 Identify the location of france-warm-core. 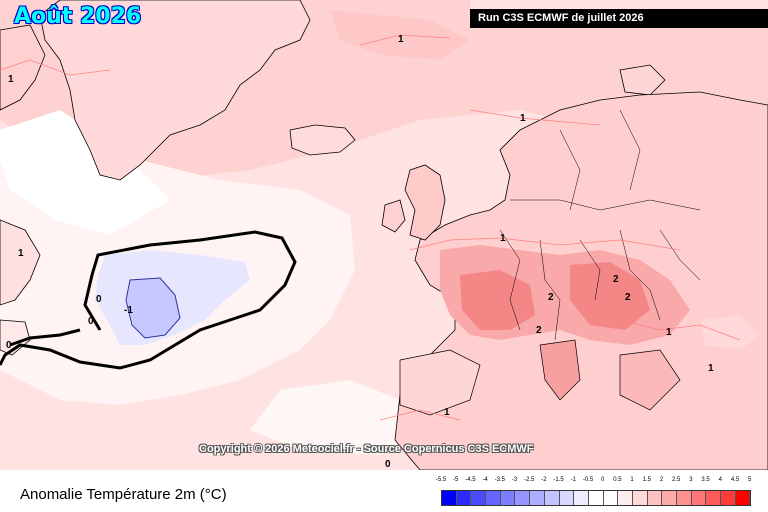
(497, 300).